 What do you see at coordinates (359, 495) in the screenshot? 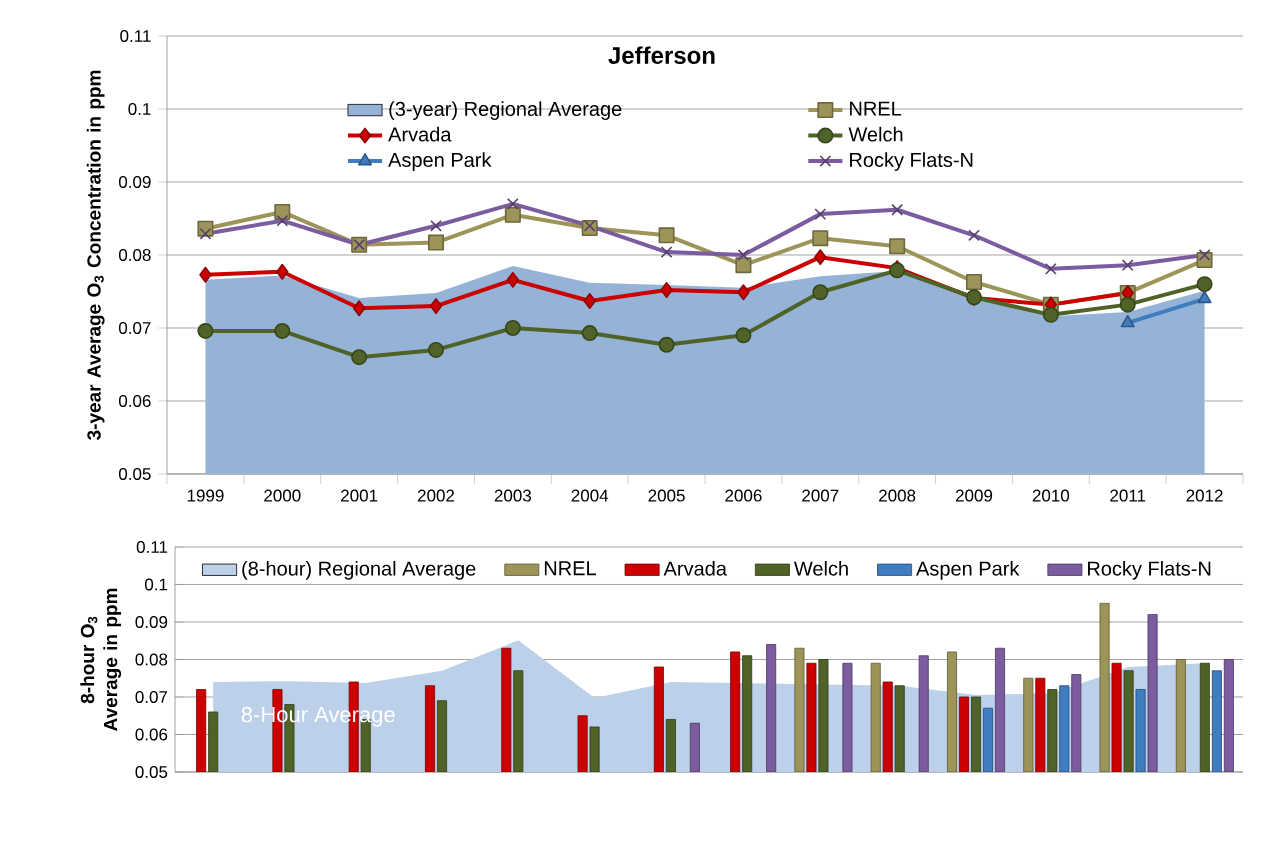
I see `x-tick-label: 2001` at bounding box center [359, 495].